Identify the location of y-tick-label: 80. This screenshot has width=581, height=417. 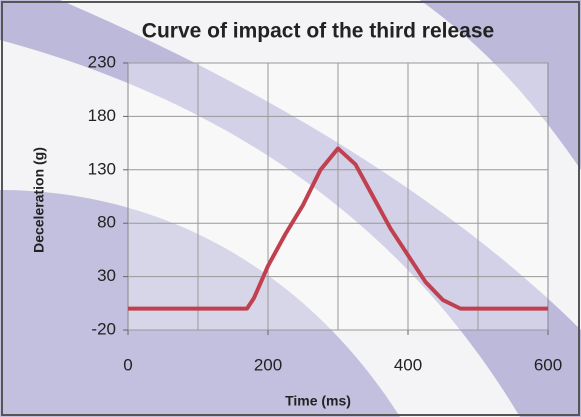
(106, 222).